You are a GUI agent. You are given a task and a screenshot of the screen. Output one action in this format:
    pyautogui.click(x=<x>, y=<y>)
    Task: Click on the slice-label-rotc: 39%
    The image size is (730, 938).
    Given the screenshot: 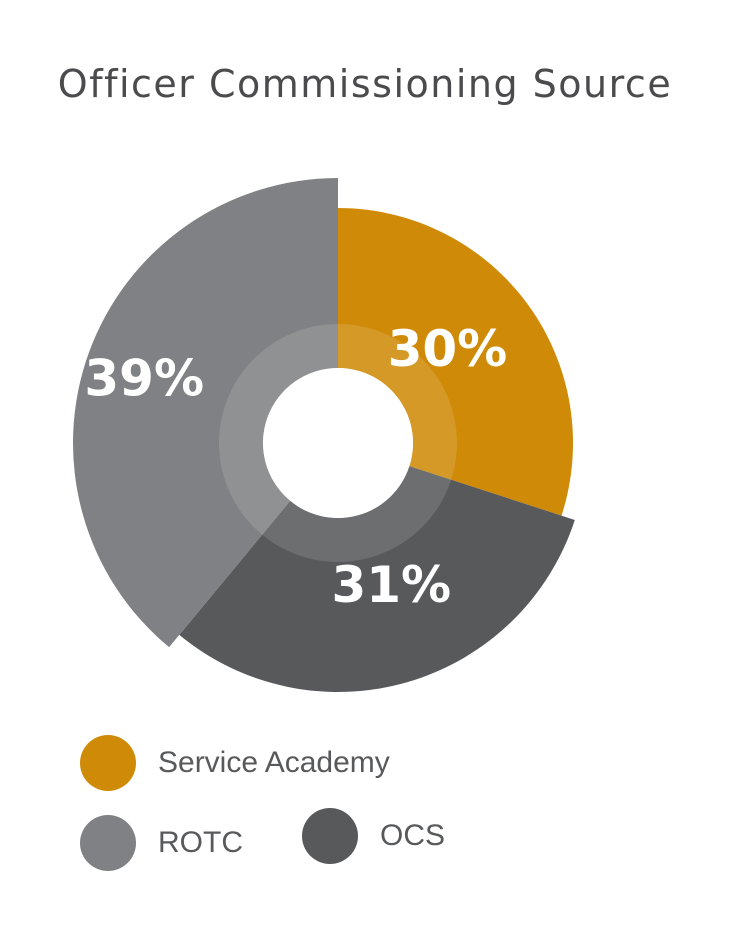 What is the action you would take?
    pyautogui.click(x=144, y=379)
    